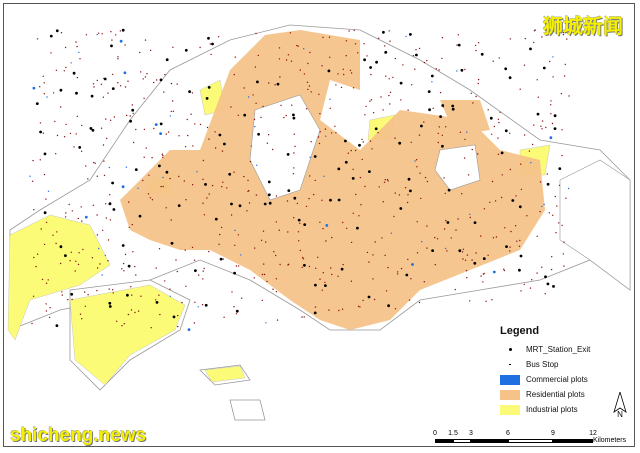 This screenshot has width=640, height=453. I want to click on watermark-top: 狮城新闻, so click(583, 27).